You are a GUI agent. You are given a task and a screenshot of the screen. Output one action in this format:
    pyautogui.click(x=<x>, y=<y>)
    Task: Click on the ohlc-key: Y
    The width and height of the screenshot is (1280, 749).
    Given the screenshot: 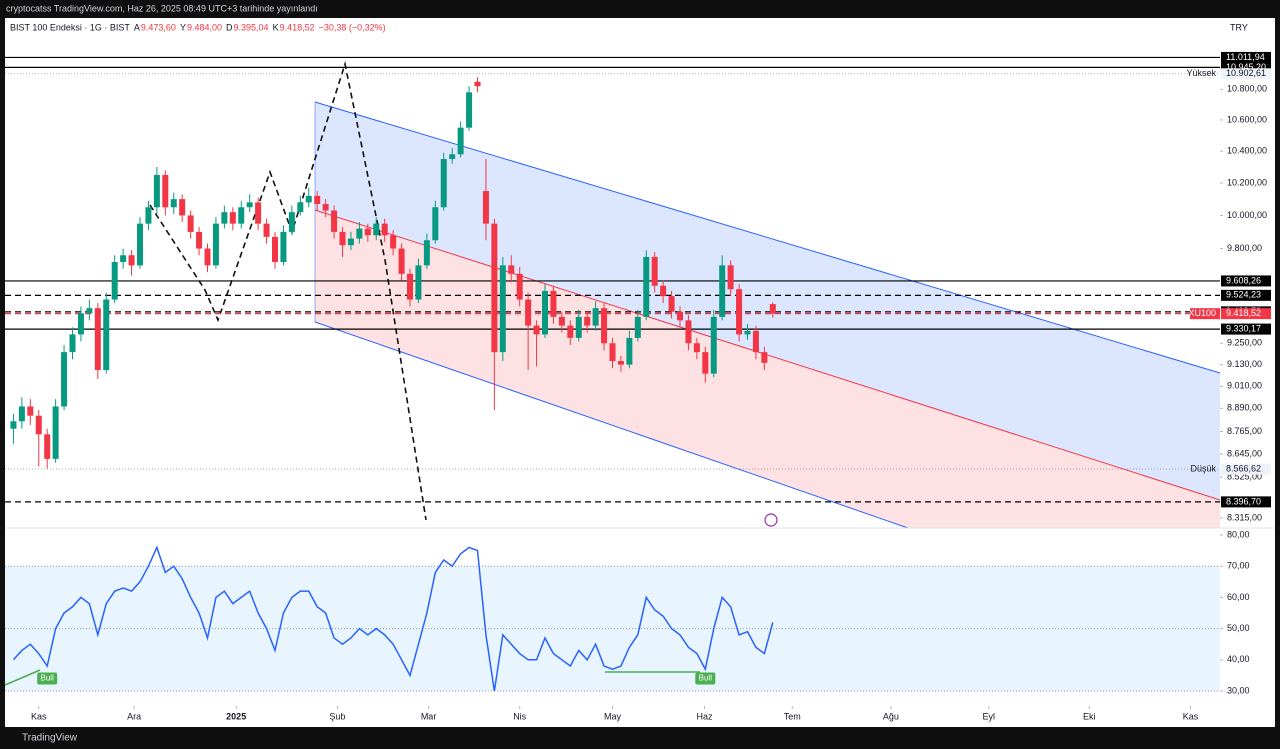 What is the action you would take?
    pyautogui.click(x=183, y=27)
    